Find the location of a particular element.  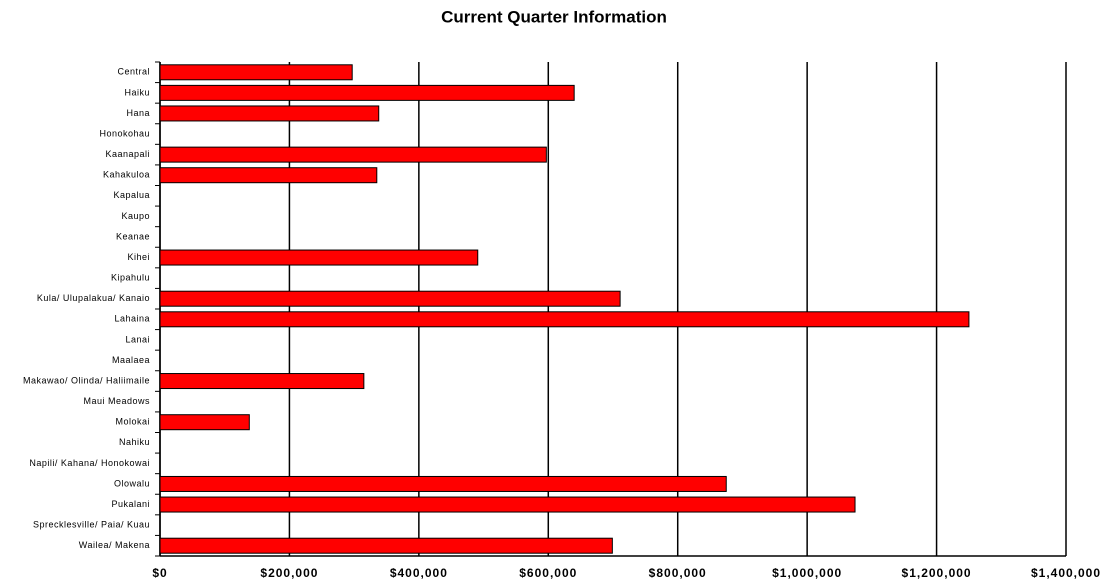

x-tick-label: $1,000,000 is located at coordinates (807, 573).